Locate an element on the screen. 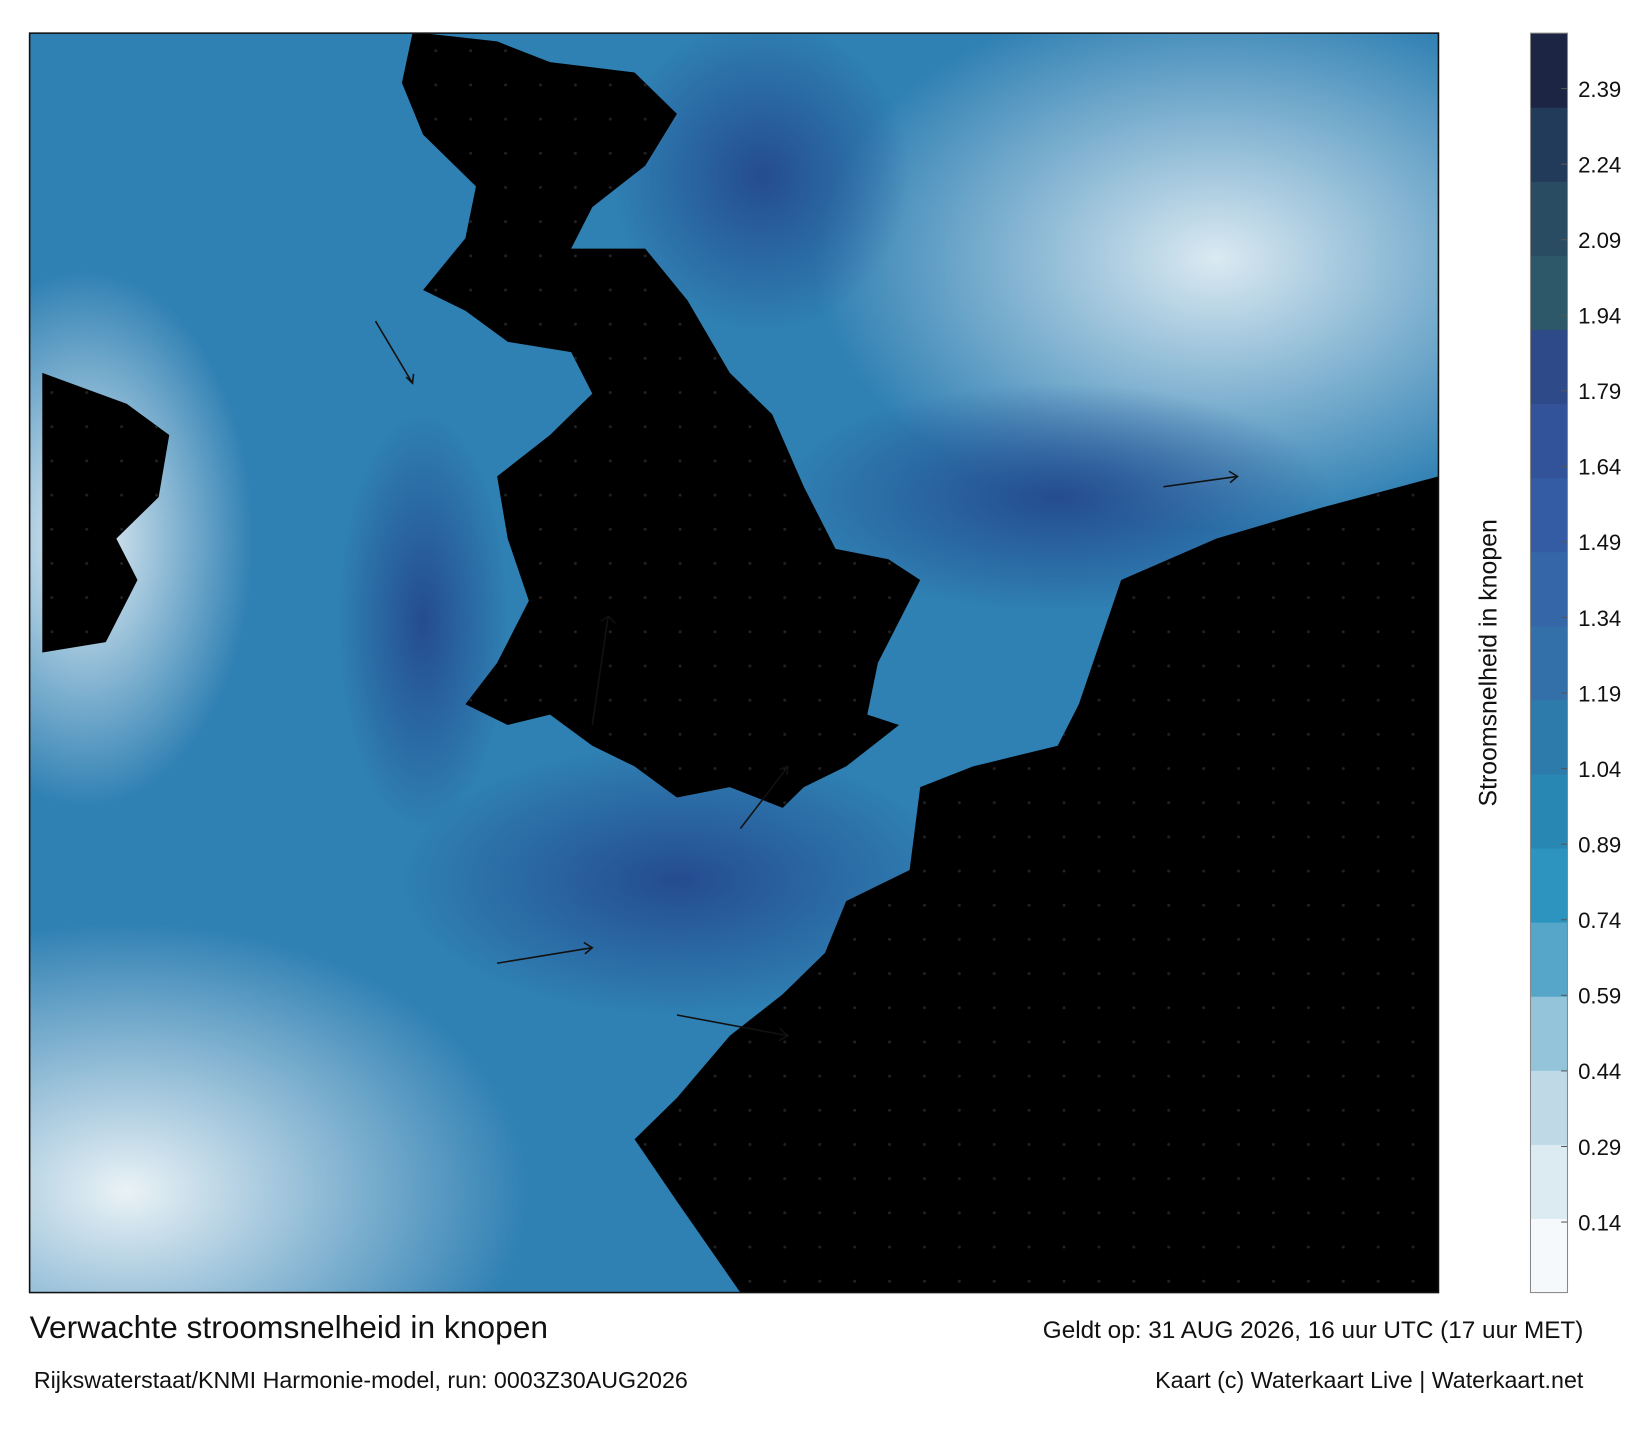 Image resolution: width=1650 pixels, height=1450 pixels. colorbar-tick-label: 1.64 is located at coordinates (1599, 467).